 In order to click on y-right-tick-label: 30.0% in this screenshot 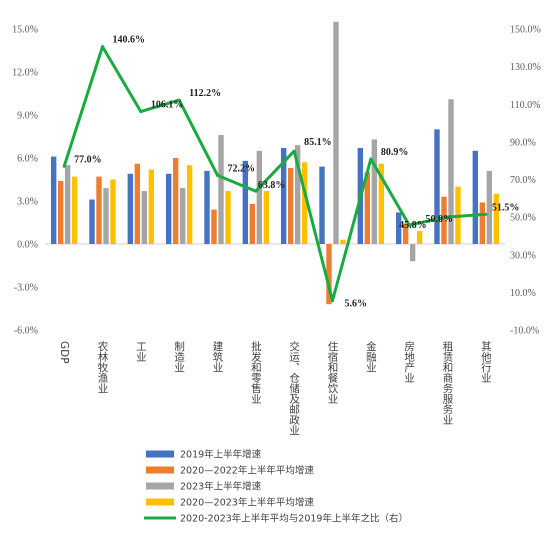, I will do `click(523, 255)`.